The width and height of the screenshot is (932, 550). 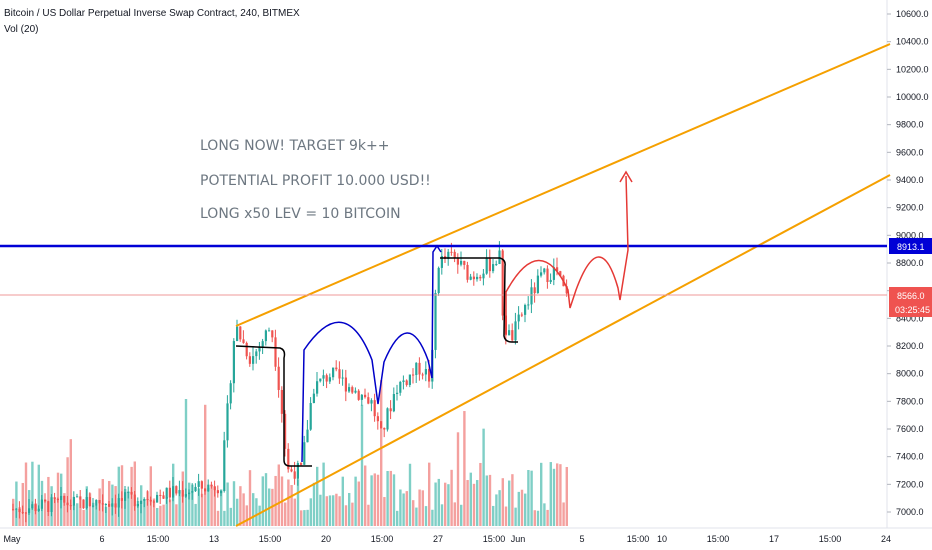 I want to click on time-tick-label-5: 20, so click(x=326, y=539).